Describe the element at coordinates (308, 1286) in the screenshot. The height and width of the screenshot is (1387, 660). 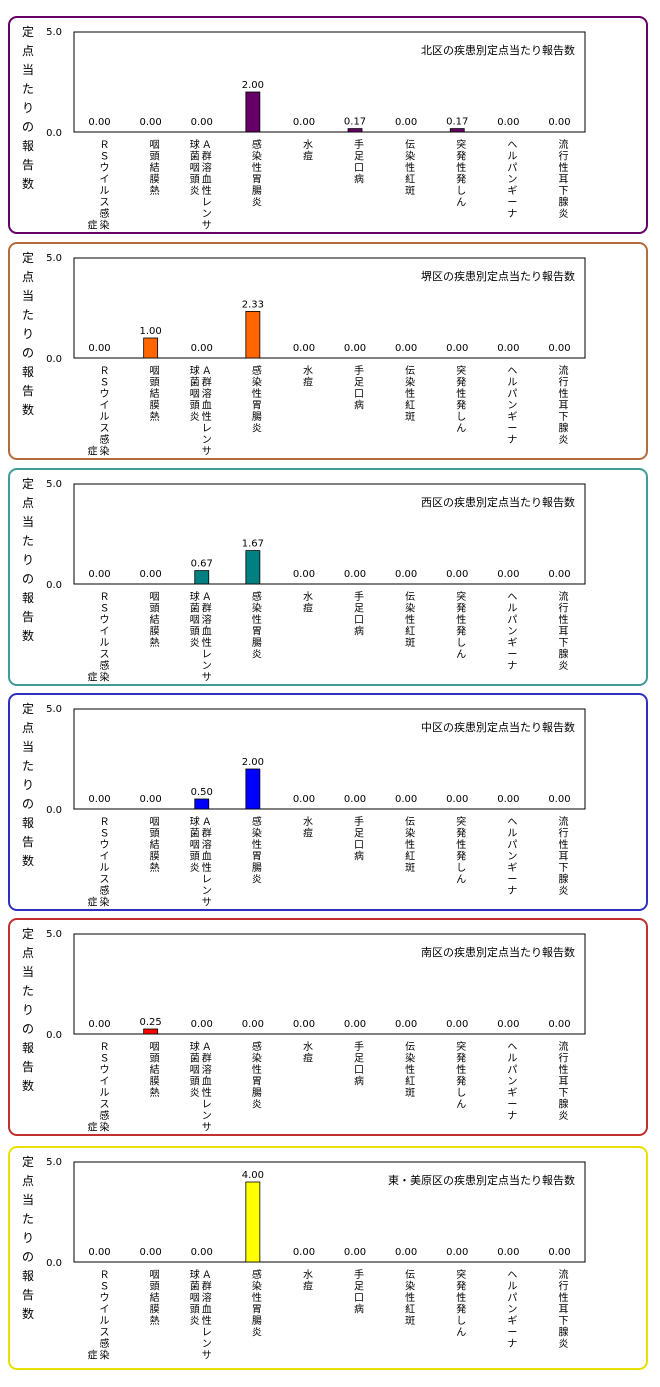
I see `category-label-char: 痘` at that location.